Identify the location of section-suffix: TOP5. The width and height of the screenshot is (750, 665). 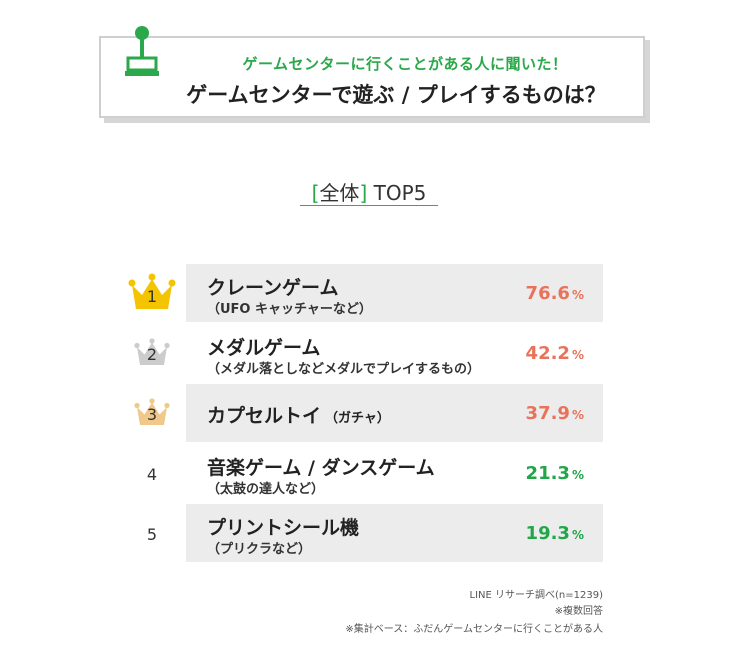
(400, 193).